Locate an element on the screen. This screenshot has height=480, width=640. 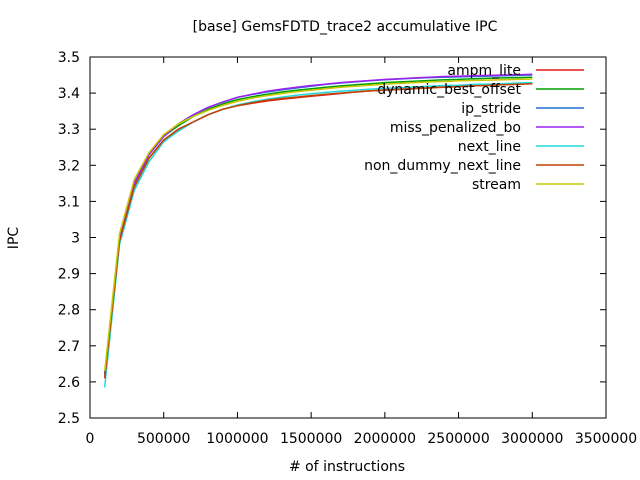
legend-label: miss_penalized_bo is located at coordinates (455, 128).